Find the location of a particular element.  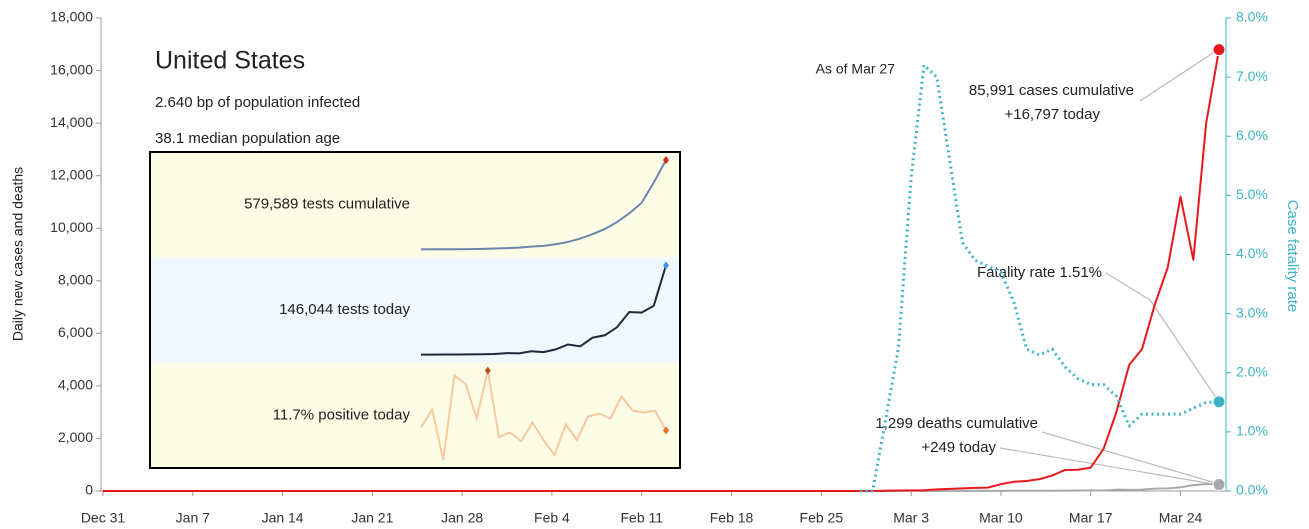

y-tick-label: 12,000 is located at coordinates (71, 174).